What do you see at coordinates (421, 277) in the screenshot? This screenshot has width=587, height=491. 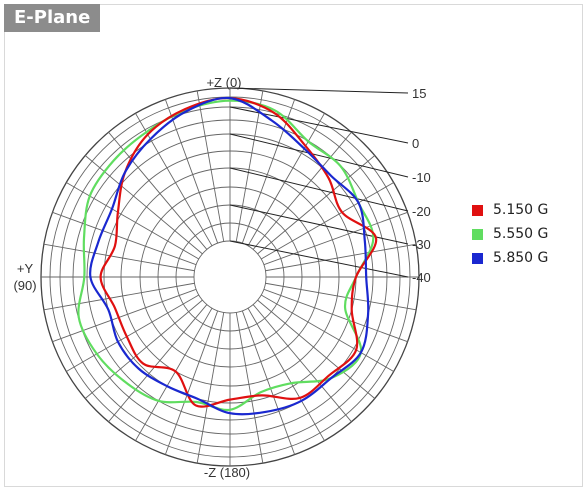 I see `radial-tick-label: -40` at bounding box center [421, 277].